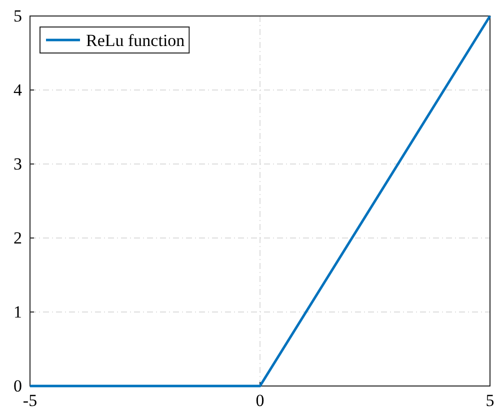  What do you see at coordinates (18, 164) in the screenshot?
I see `y-tick-label: 3` at bounding box center [18, 164].